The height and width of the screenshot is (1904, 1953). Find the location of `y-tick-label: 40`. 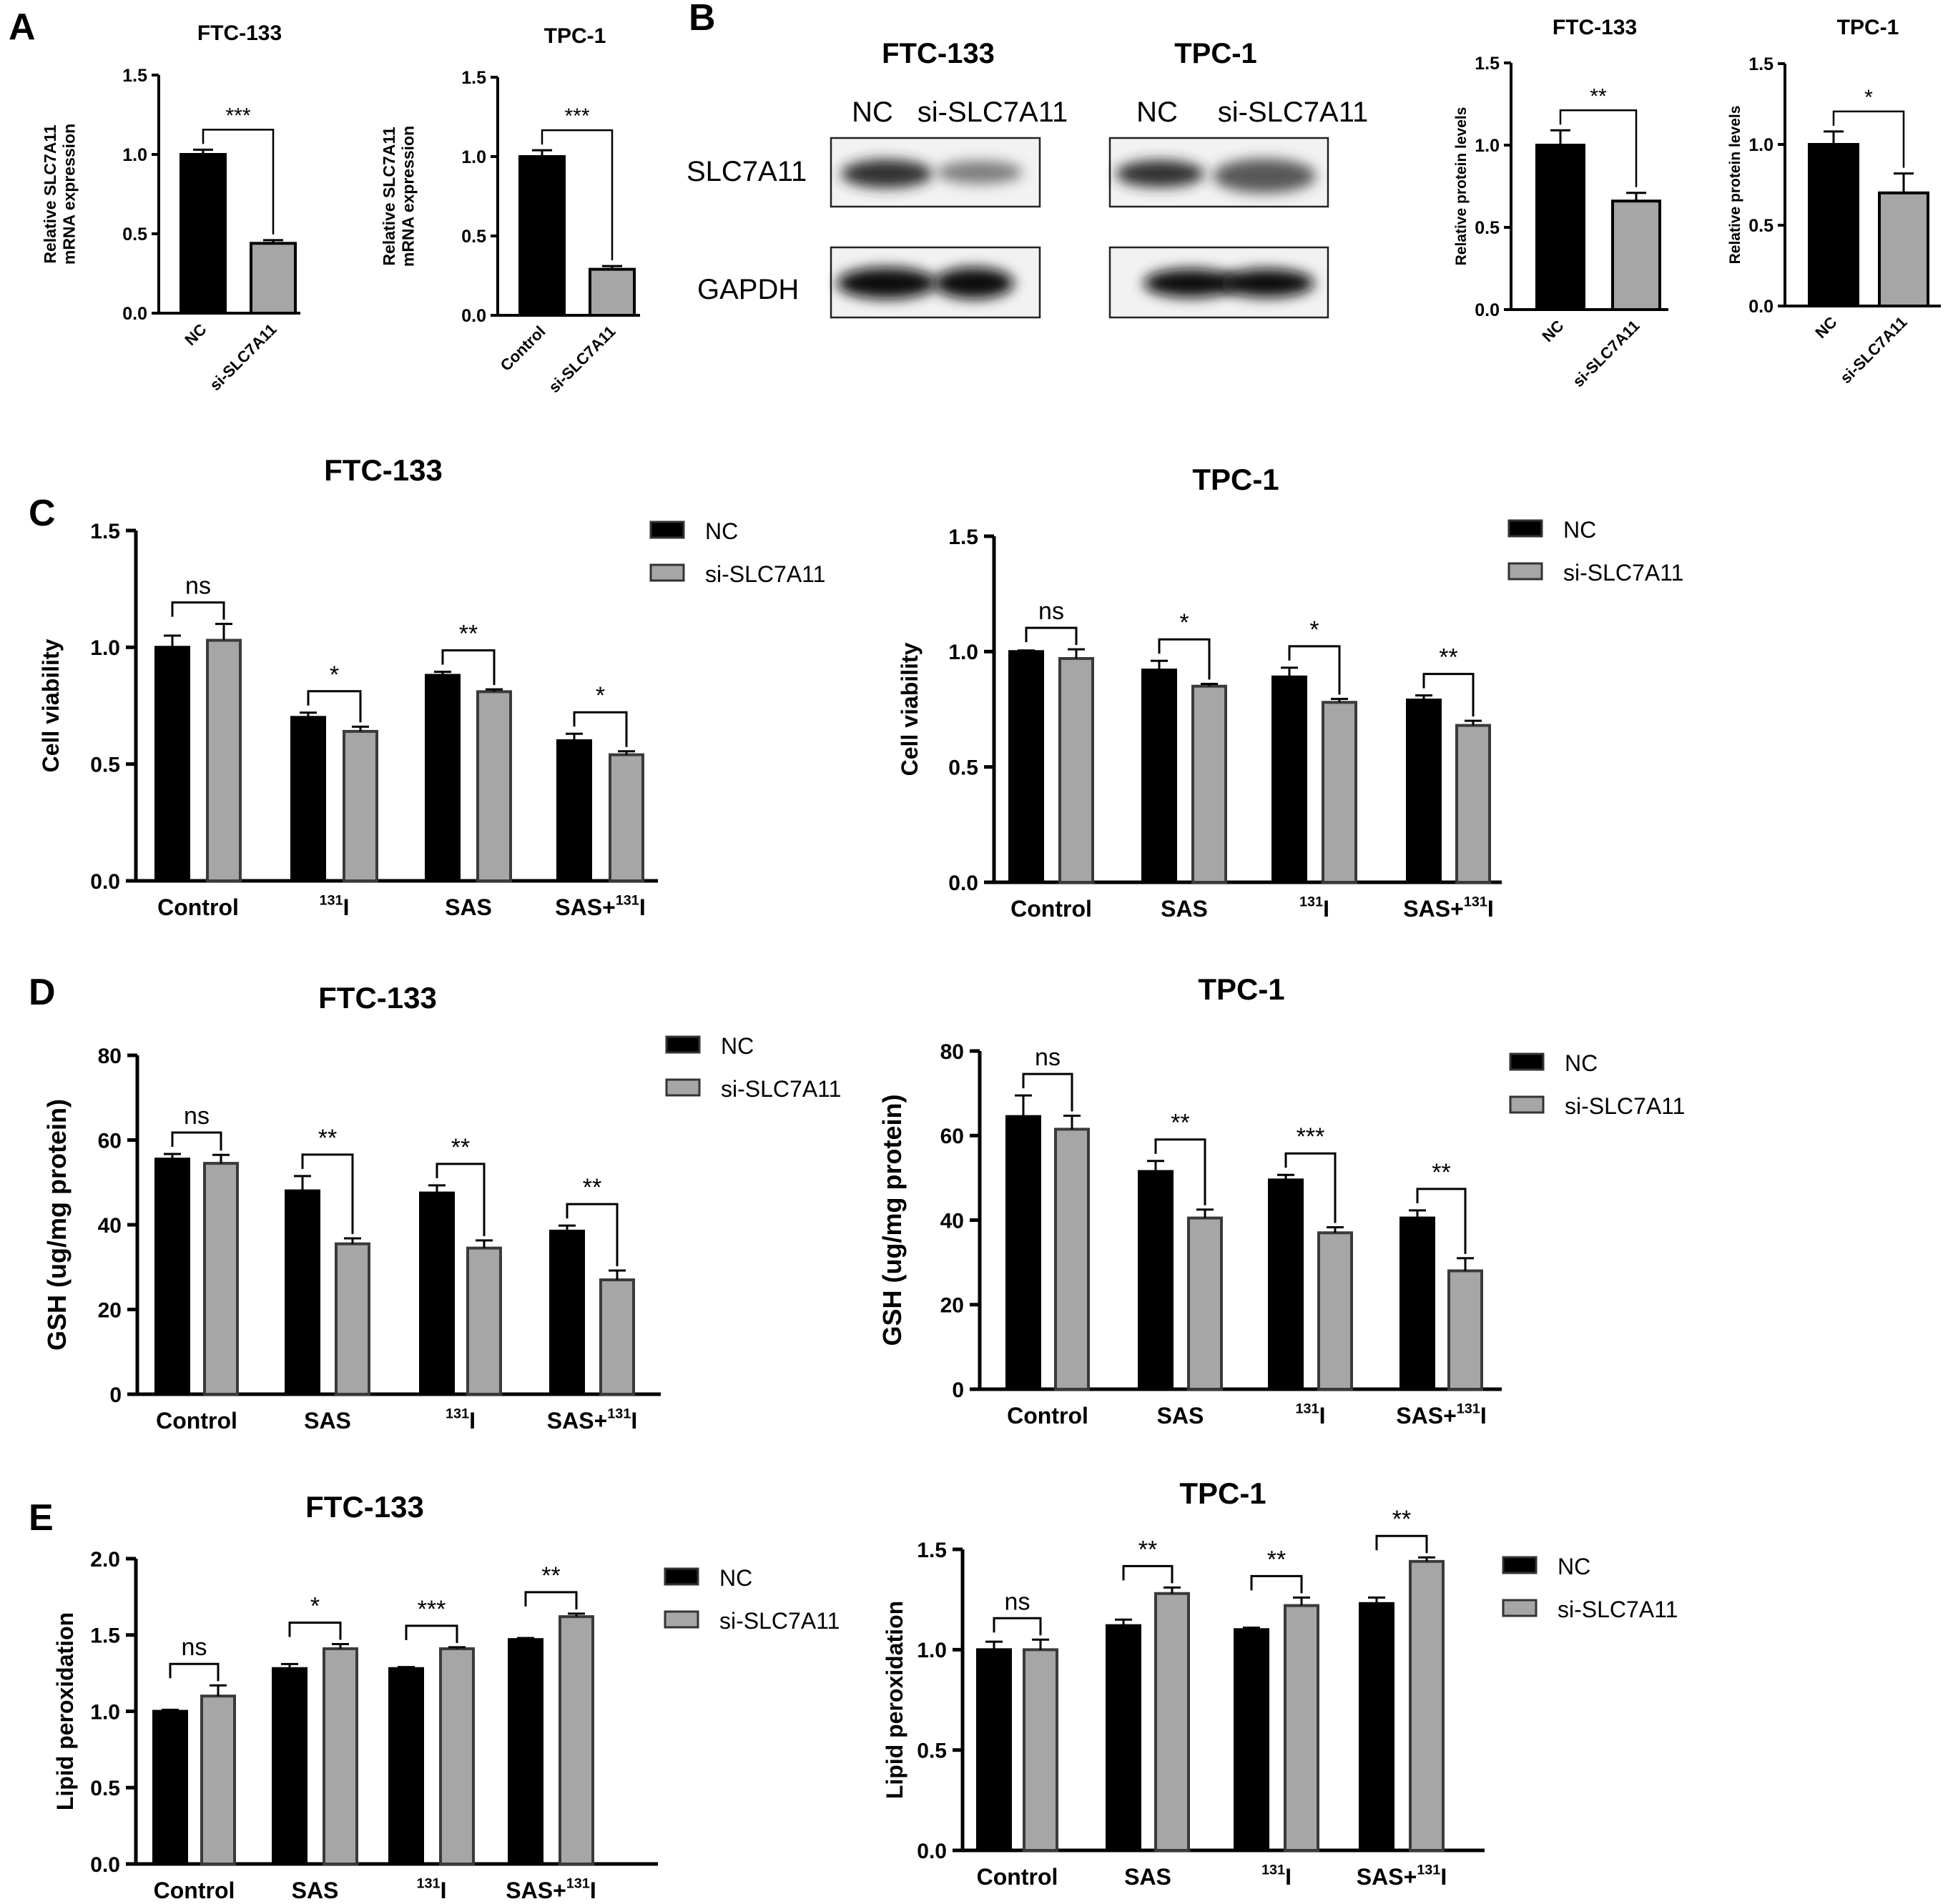

y-tick-label: 40 is located at coordinates (952, 1221).